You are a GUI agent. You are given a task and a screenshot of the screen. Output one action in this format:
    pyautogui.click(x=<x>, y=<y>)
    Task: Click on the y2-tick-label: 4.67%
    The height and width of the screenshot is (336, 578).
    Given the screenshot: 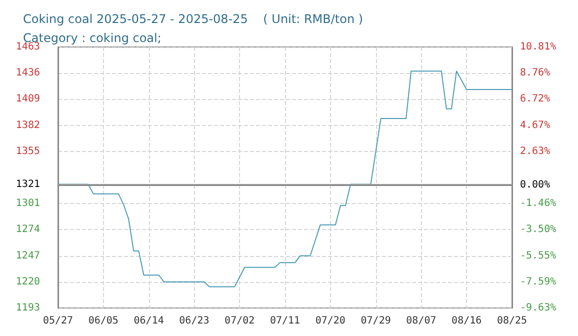 What is the action you would take?
    pyautogui.click(x=535, y=125)
    